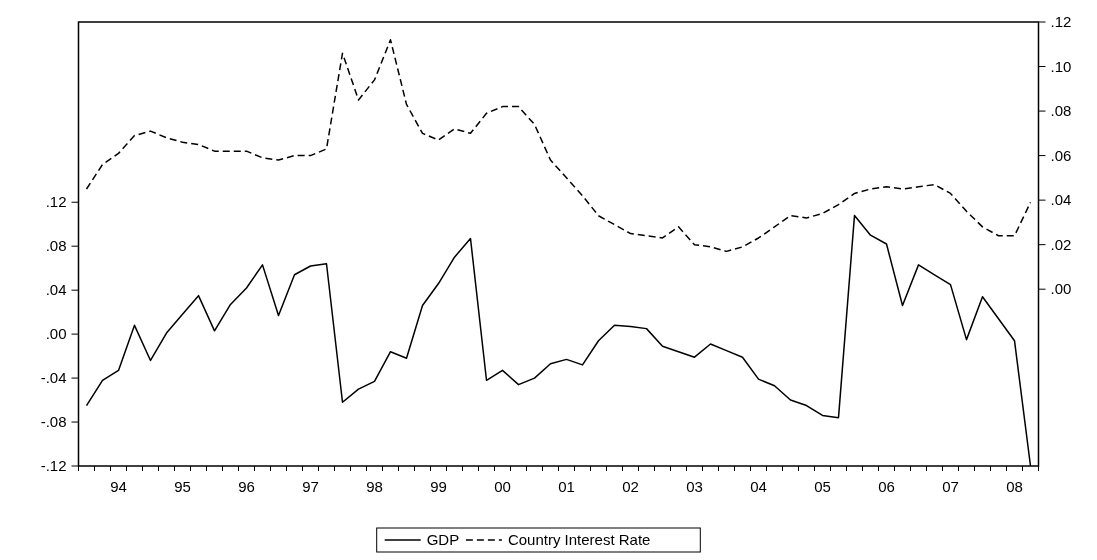  Describe the element at coordinates (246, 486) in the screenshot. I see `x-tick-label: 96` at that location.